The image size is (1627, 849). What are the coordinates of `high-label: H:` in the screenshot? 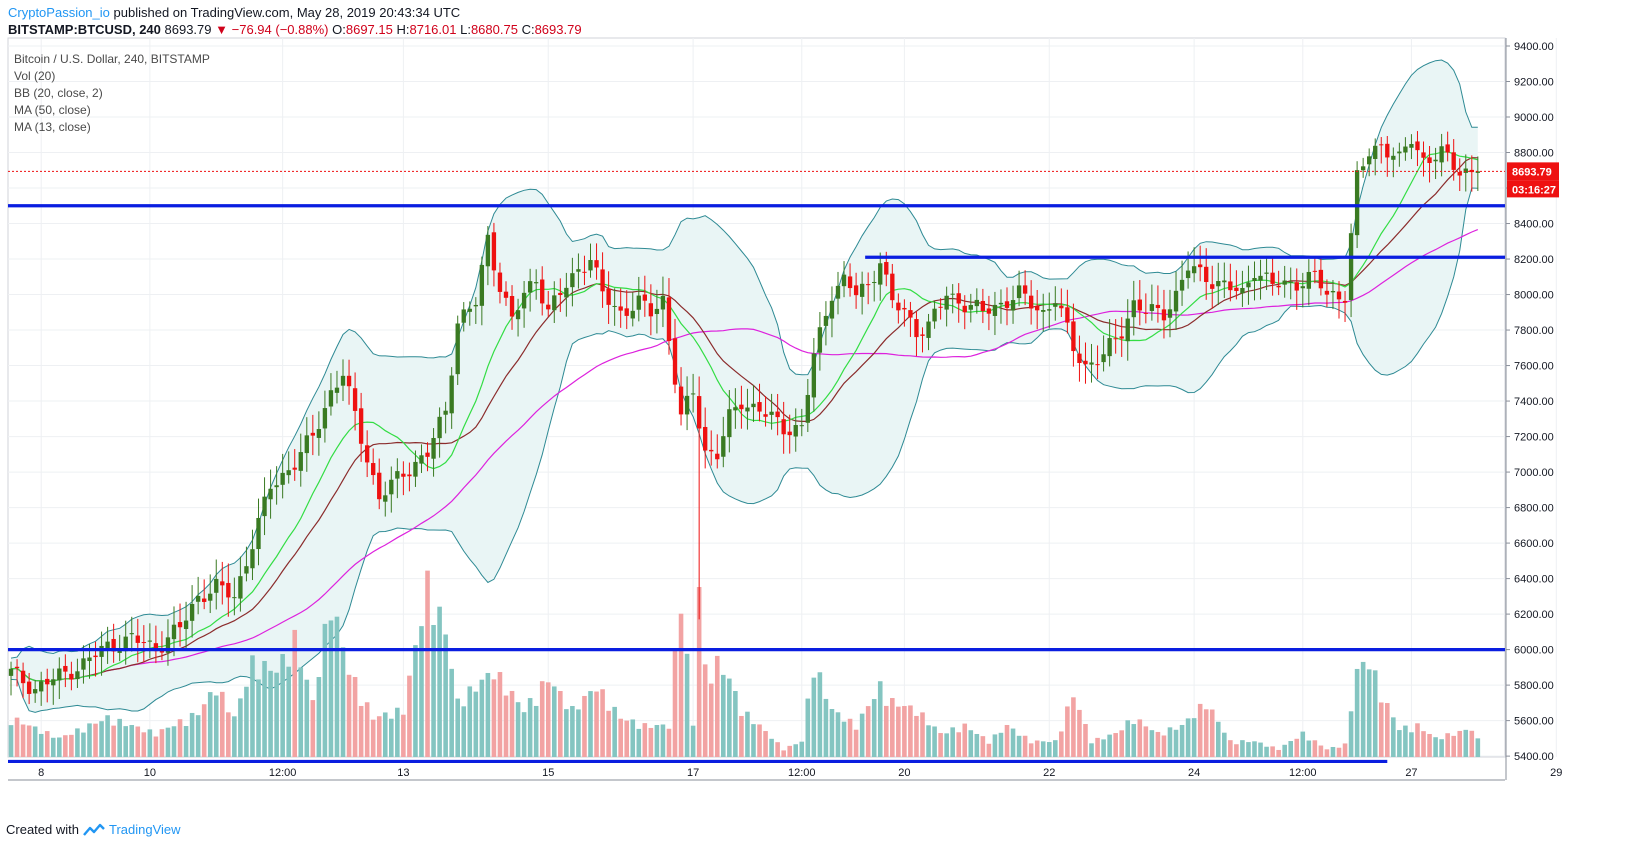 It's located at (403, 29).